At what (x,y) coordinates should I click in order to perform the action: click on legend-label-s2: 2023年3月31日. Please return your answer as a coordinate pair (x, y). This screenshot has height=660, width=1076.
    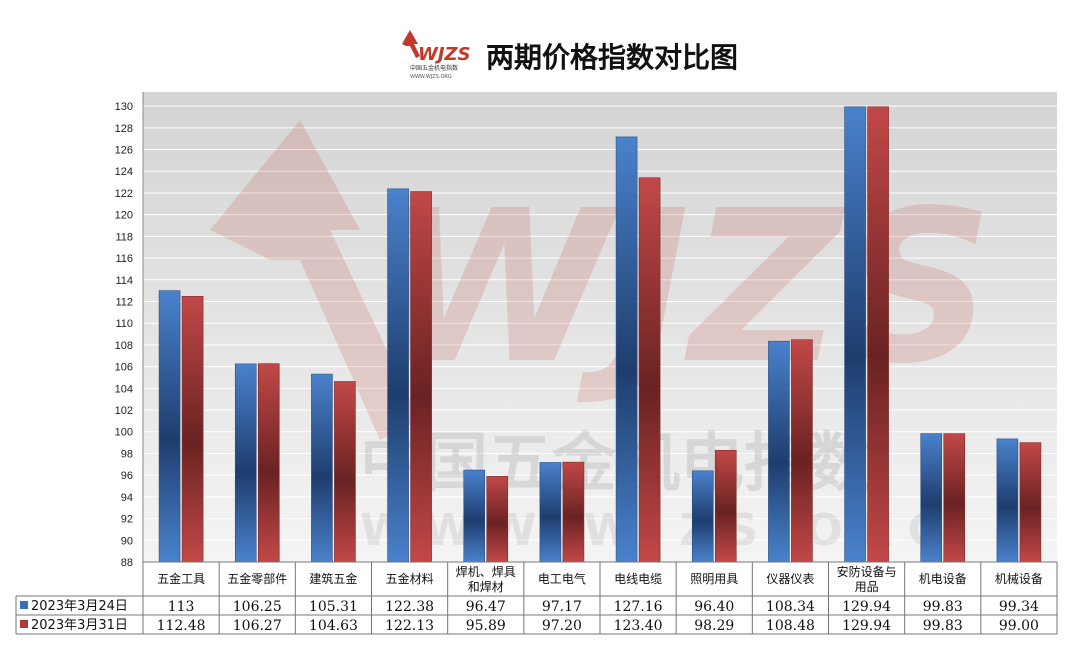
    Looking at the image, I should click on (79, 625).